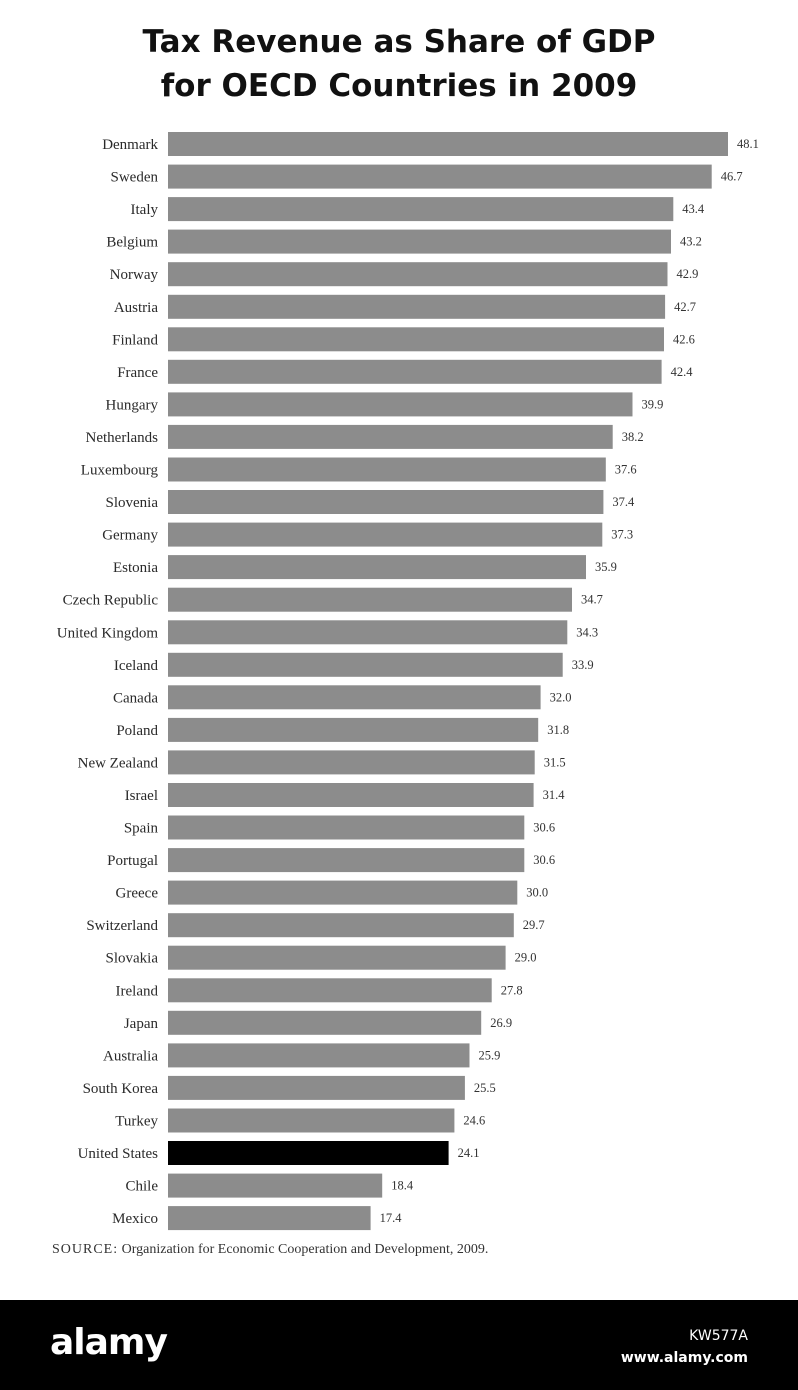  What do you see at coordinates (415, 371) in the screenshot?
I see `bar-france` at bounding box center [415, 371].